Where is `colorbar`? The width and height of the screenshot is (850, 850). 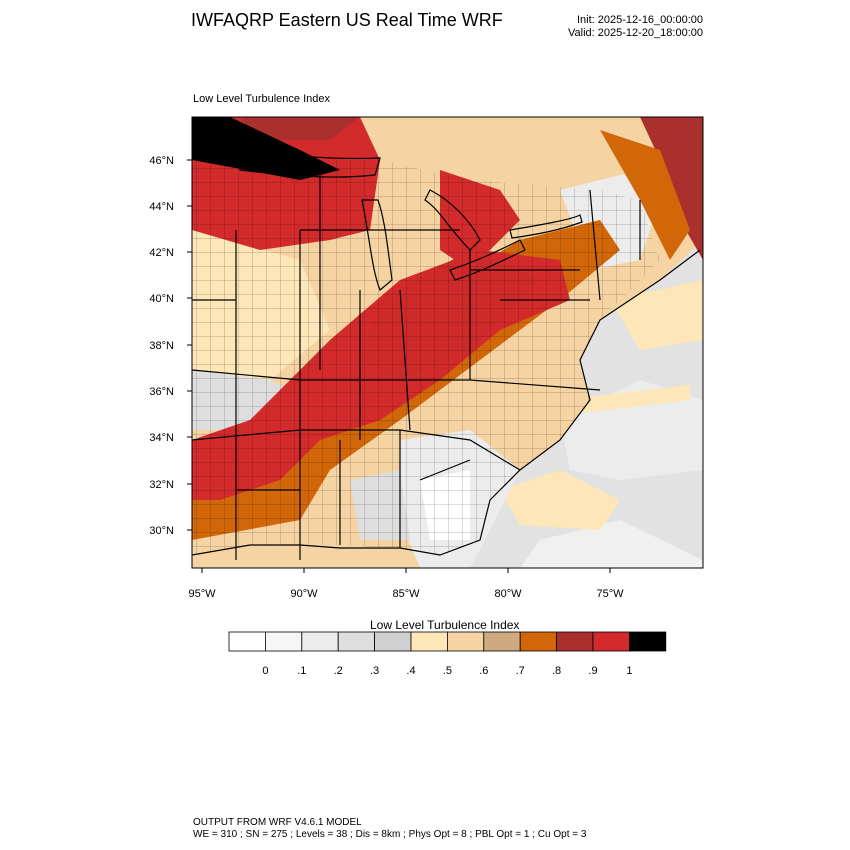
colorbar is located at coordinates (447, 641).